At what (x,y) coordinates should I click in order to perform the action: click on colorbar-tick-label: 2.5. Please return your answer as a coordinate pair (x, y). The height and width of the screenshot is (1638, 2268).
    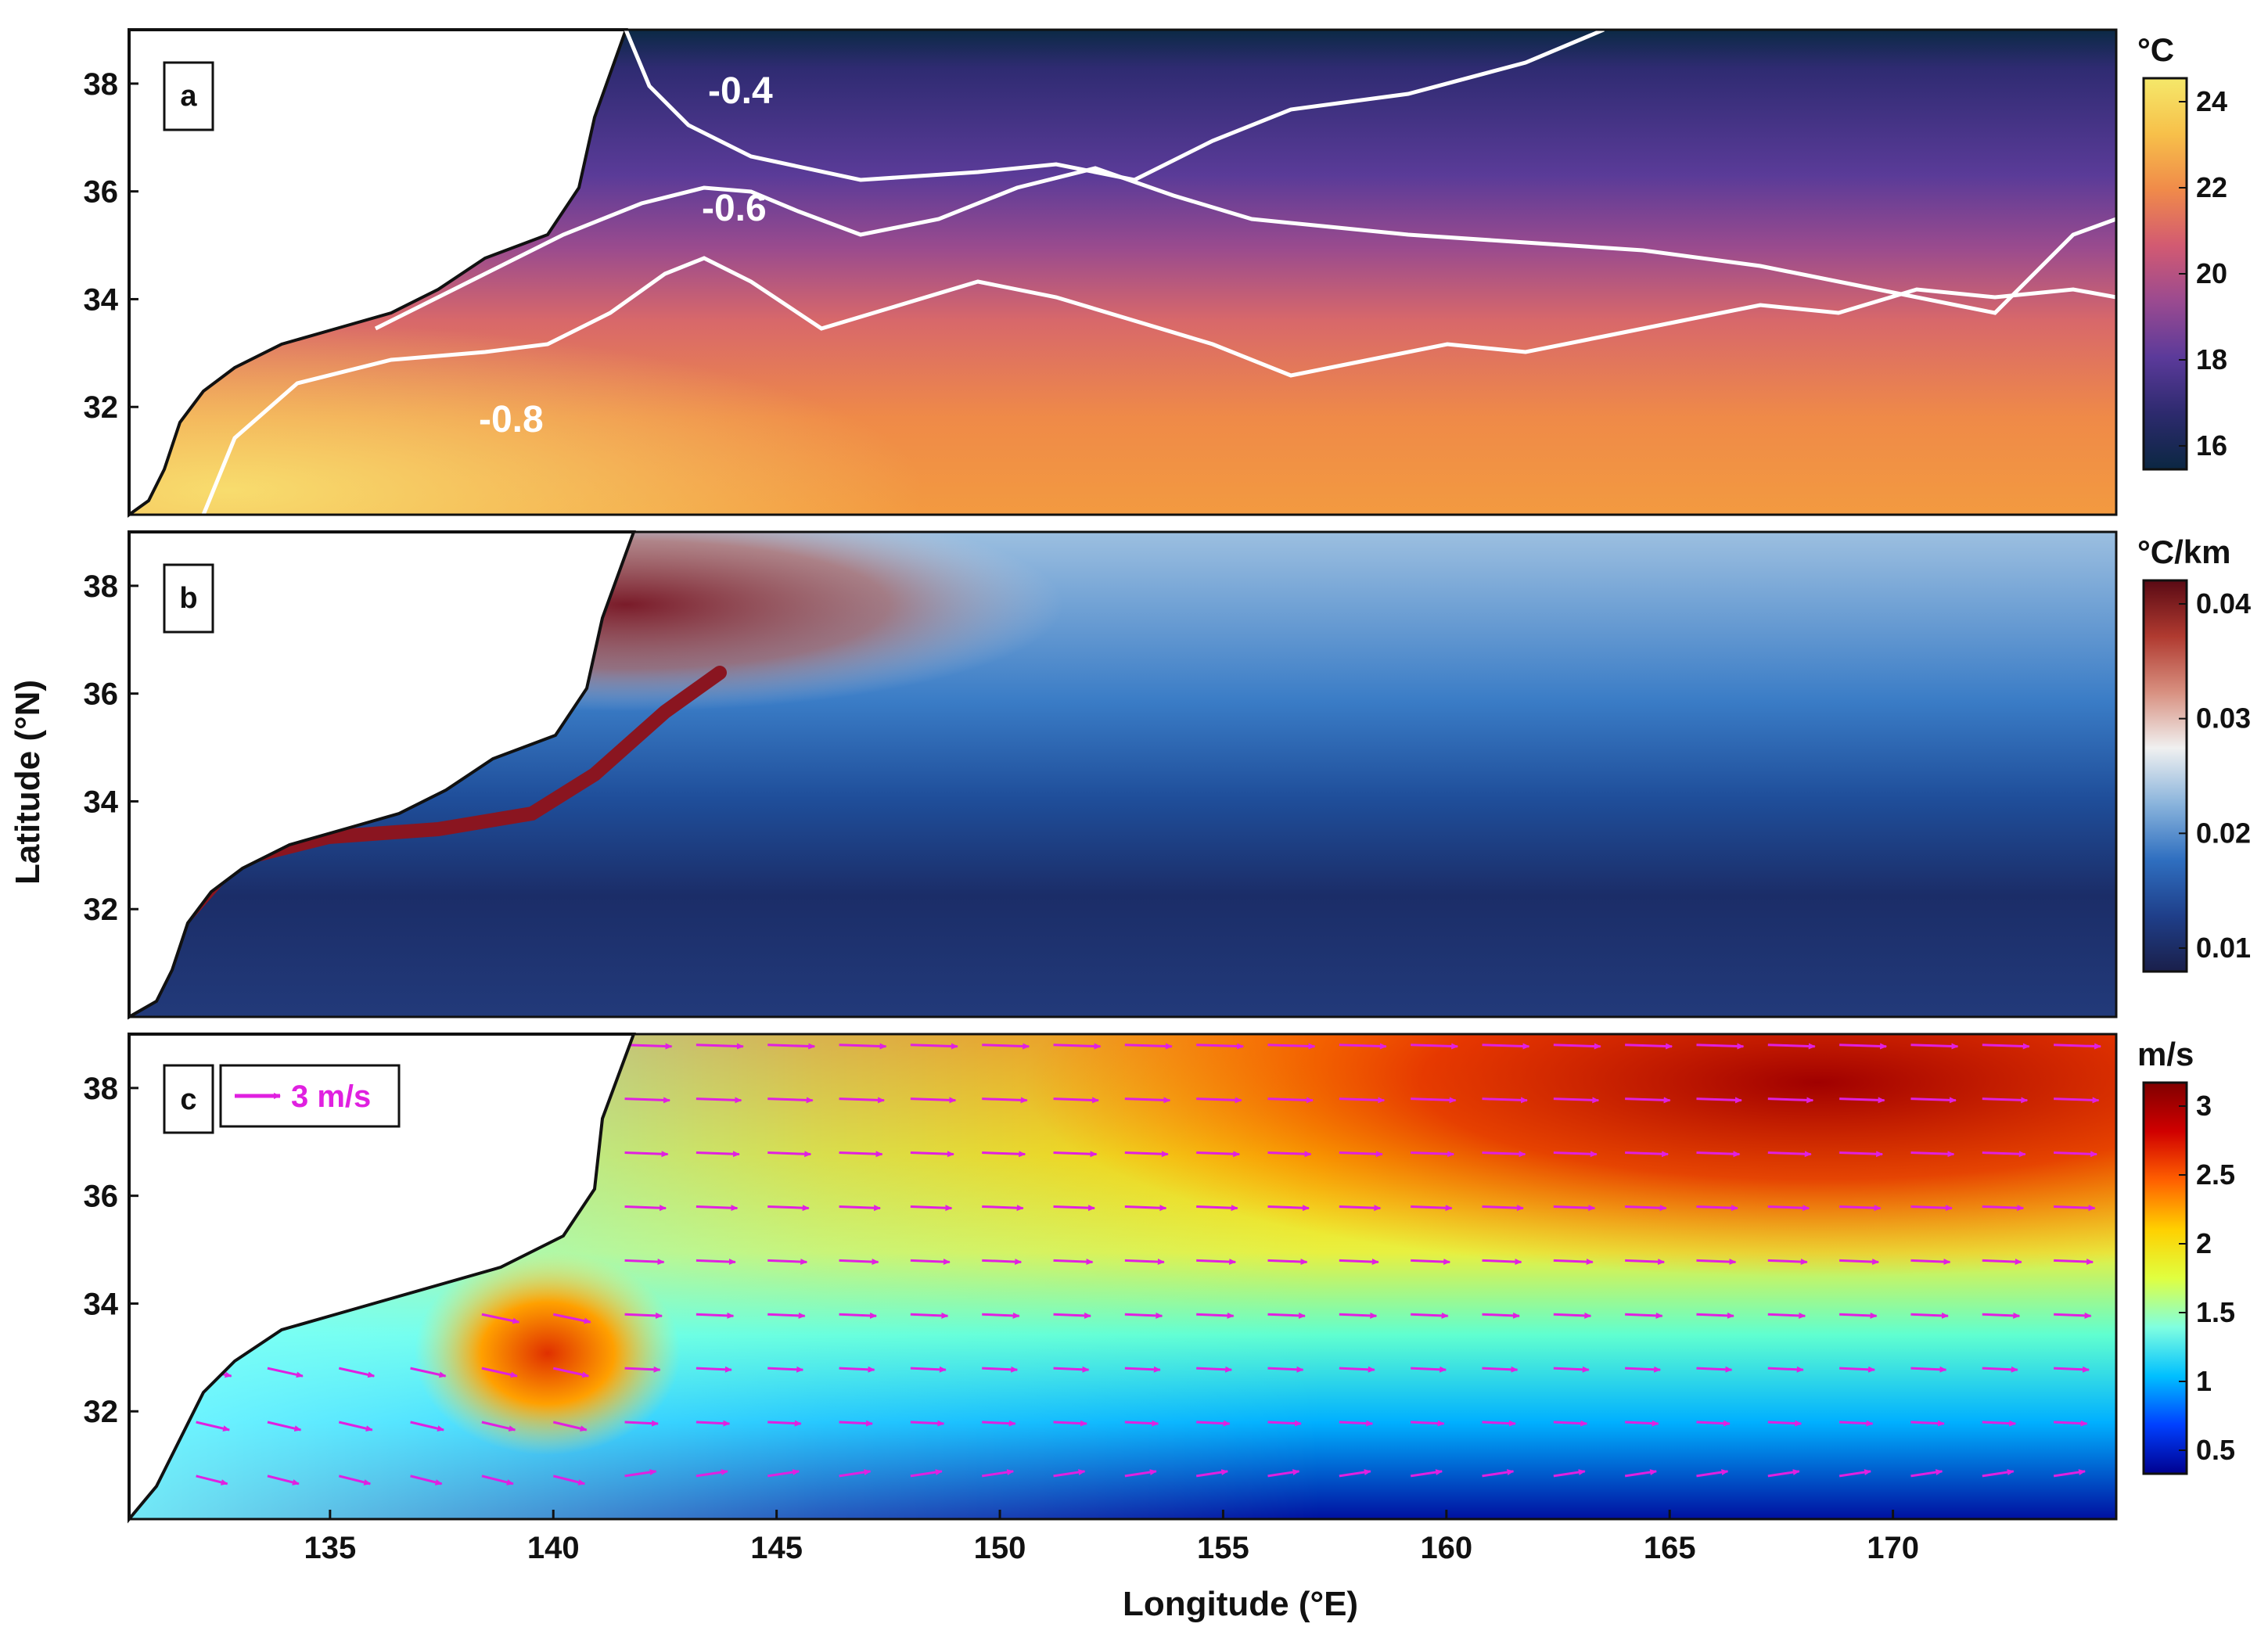
    Looking at the image, I should click on (2215, 1174).